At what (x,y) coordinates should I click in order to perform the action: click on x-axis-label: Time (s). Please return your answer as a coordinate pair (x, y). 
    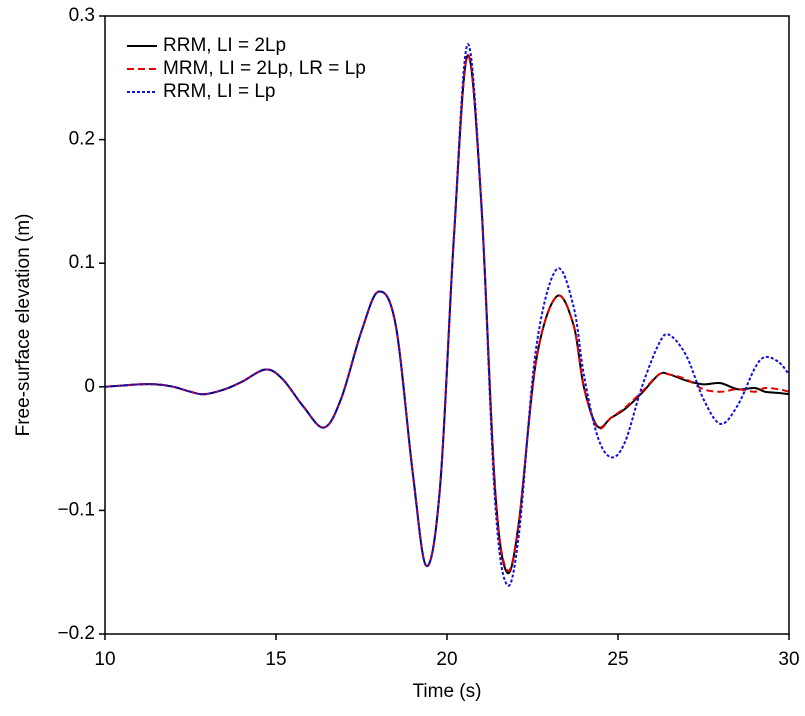
    Looking at the image, I should click on (447, 691).